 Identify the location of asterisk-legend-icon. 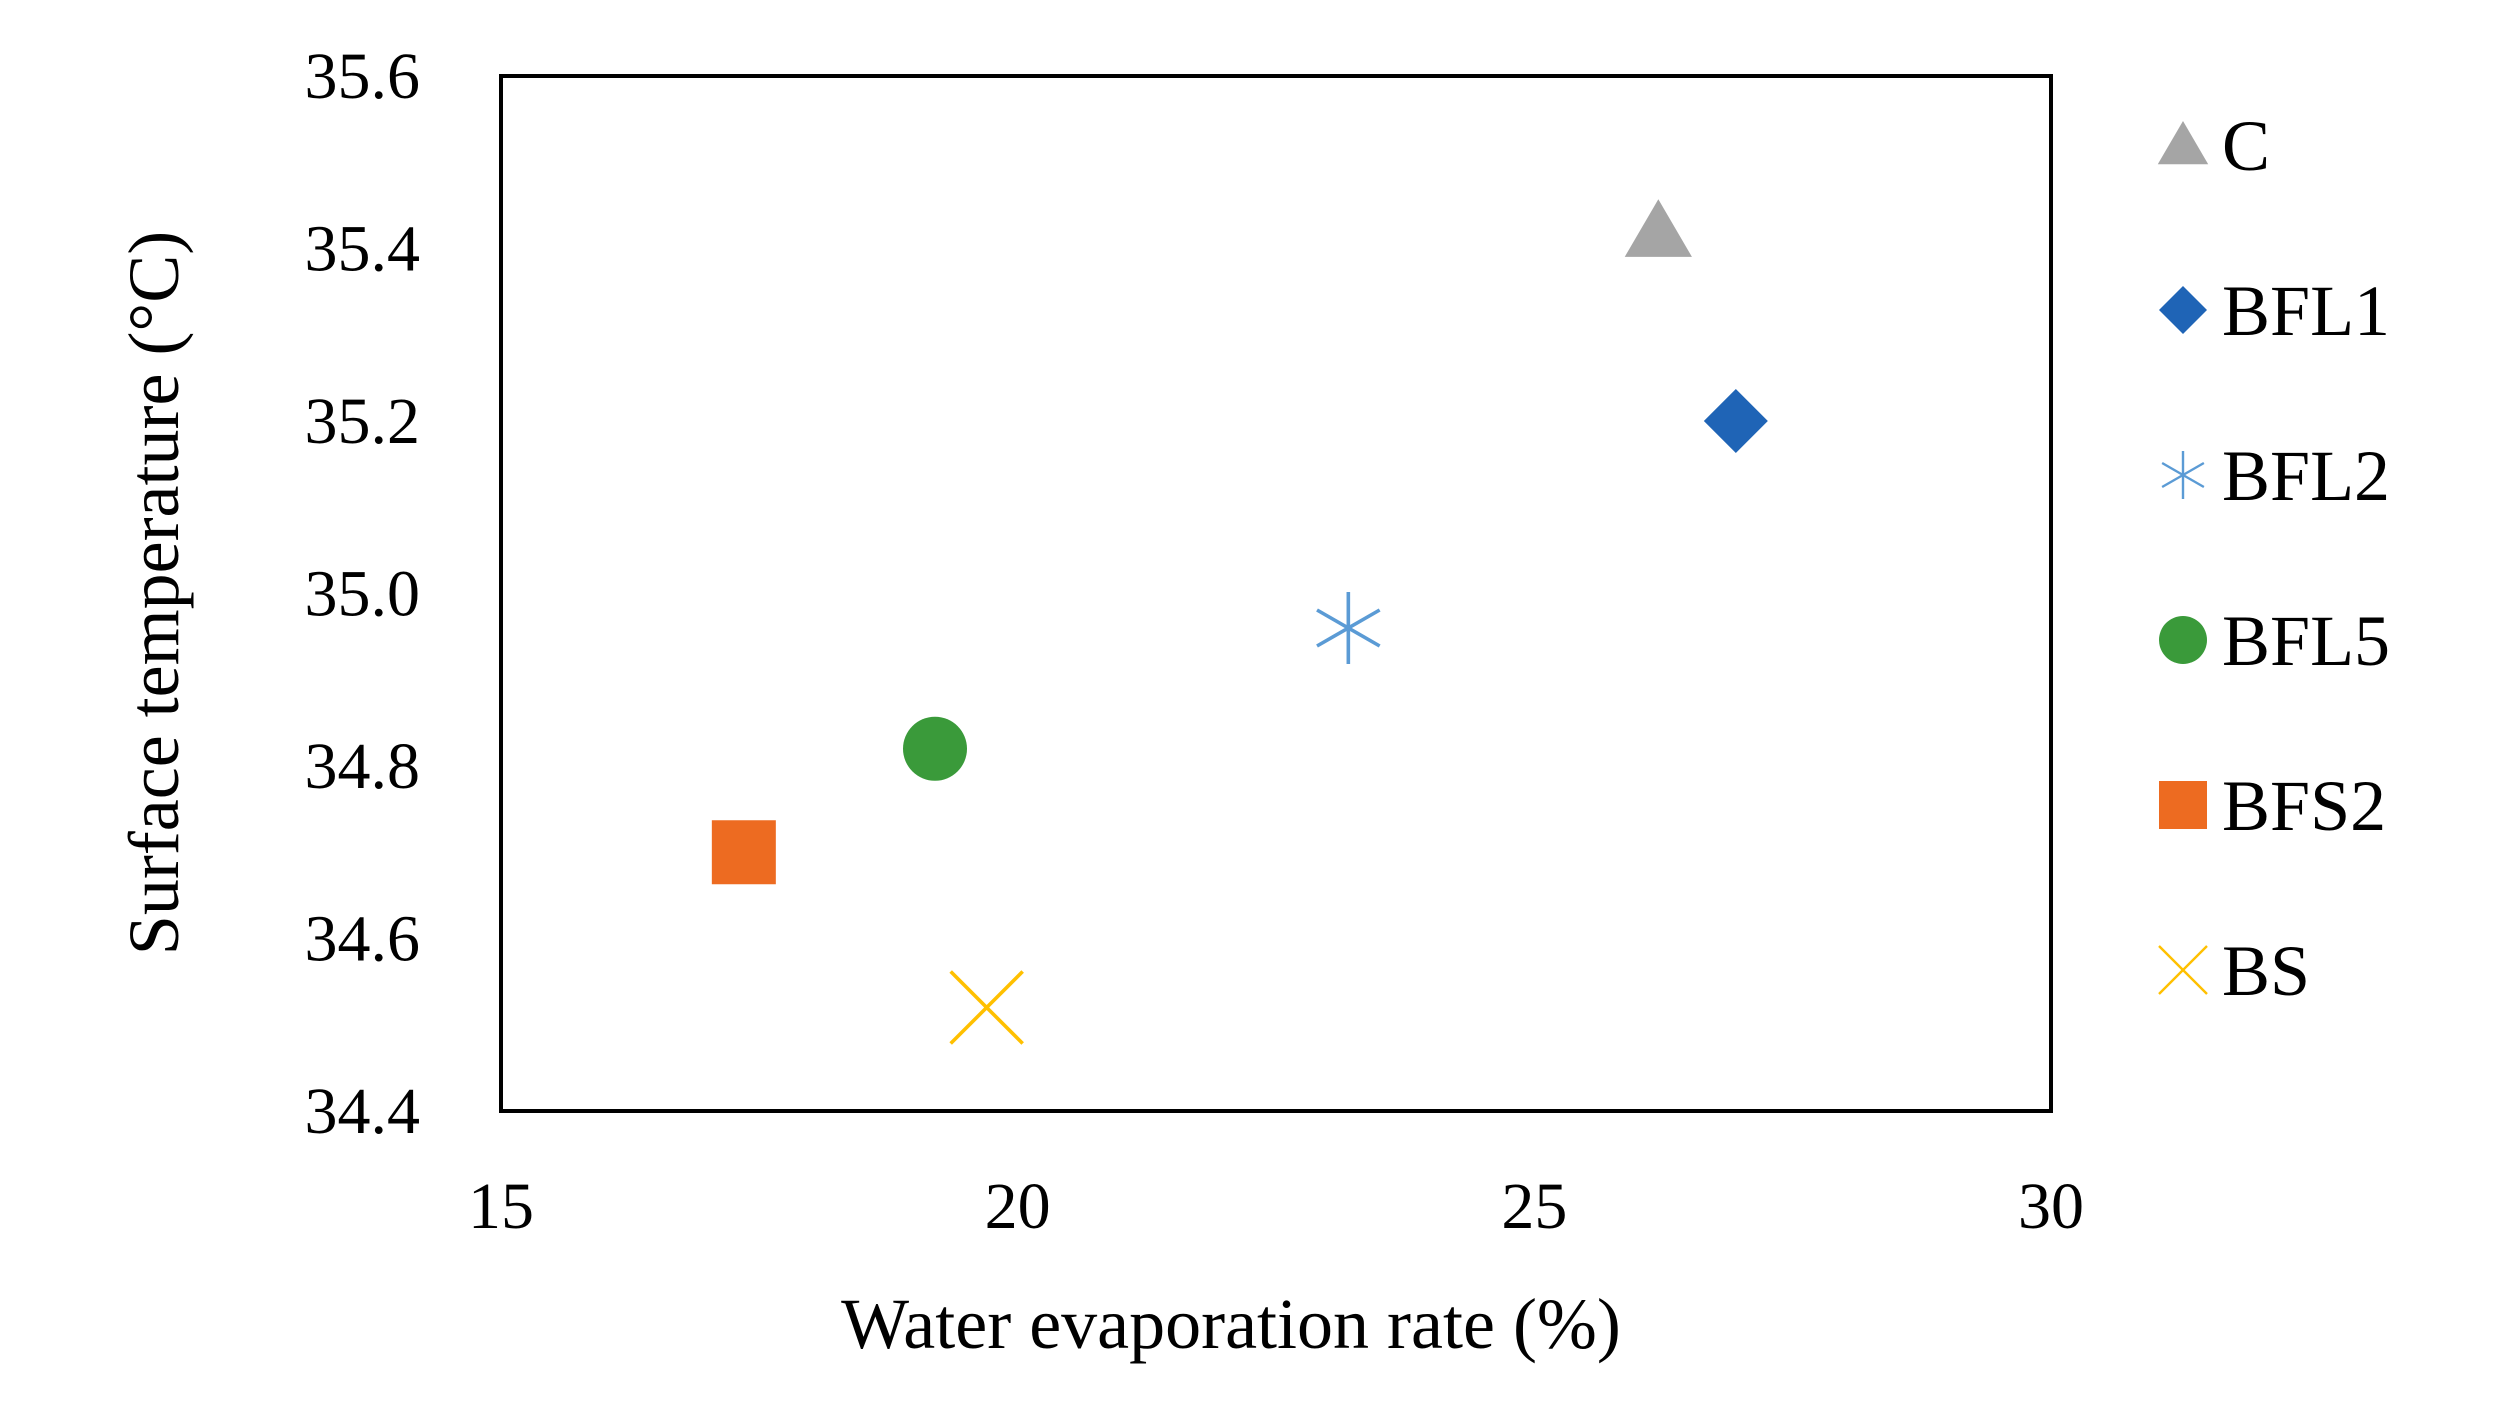
(2183, 475).